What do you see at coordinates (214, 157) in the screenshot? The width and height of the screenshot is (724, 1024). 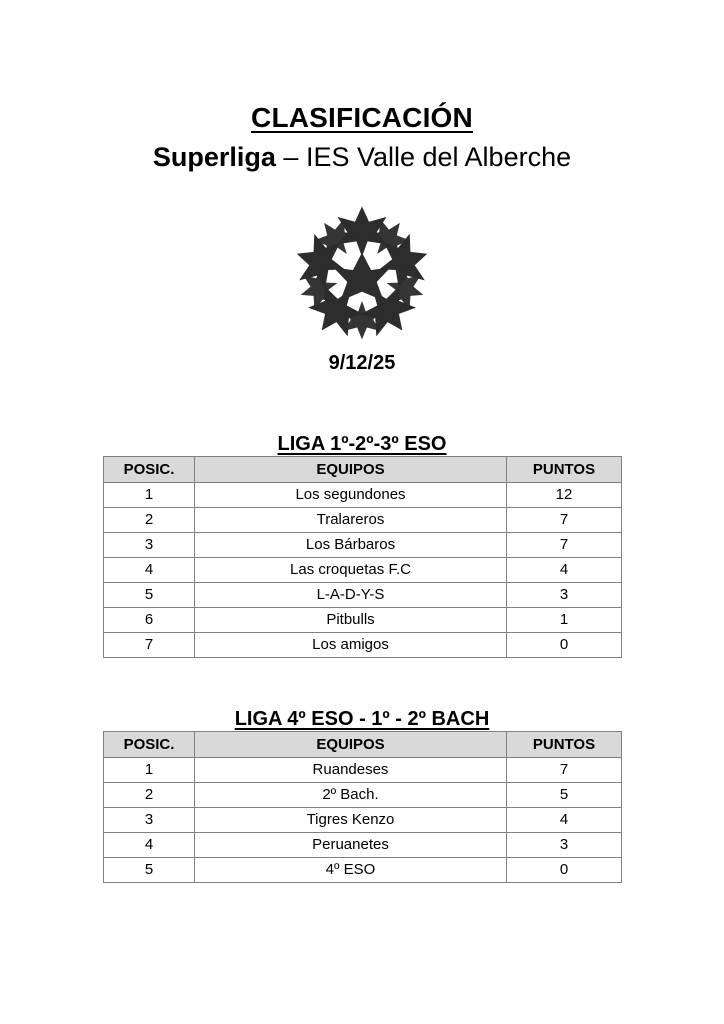 I see `page-subtitle-league: Superliga` at bounding box center [214, 157].